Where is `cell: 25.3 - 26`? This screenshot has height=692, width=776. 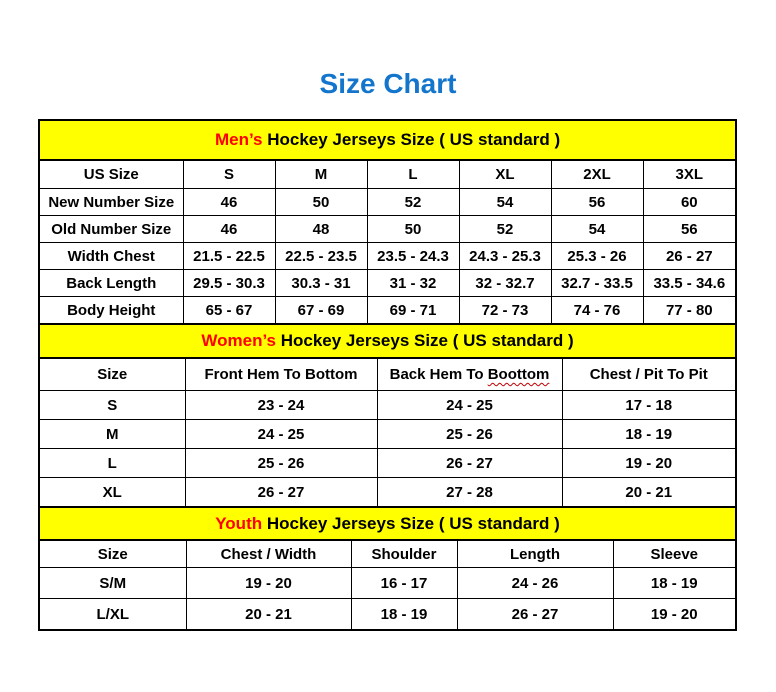 cell: 25.3 - 26 is located at coordinates (597, 256).